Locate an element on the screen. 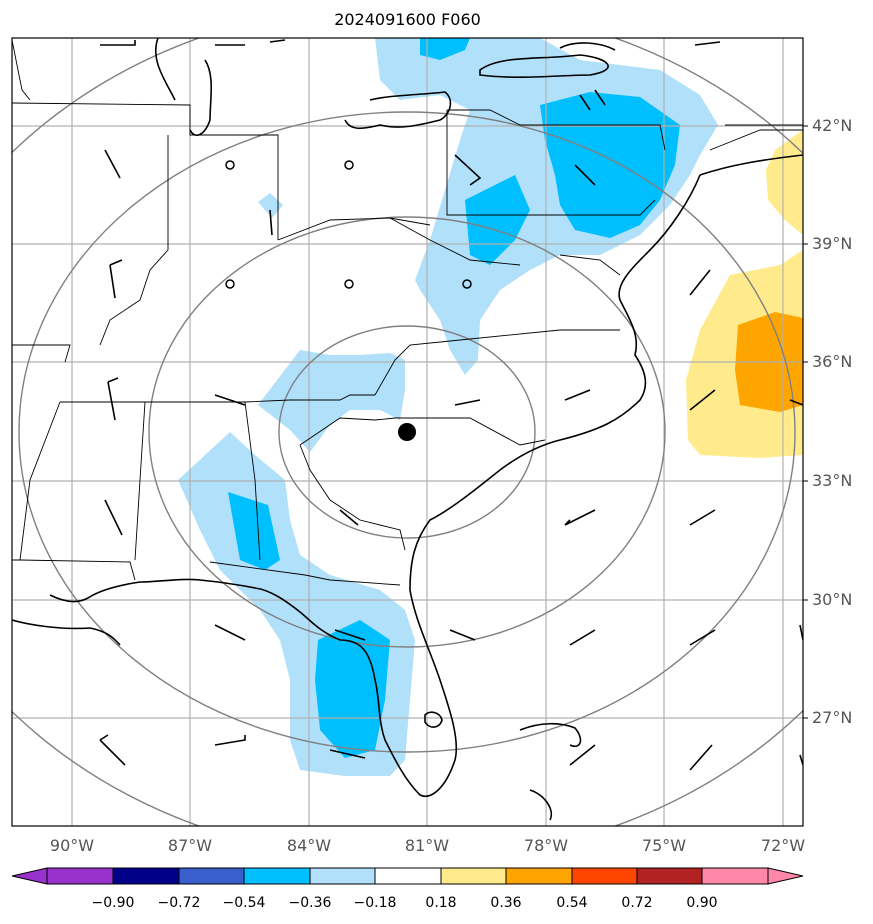 The width and height of the screenshot is (873, 924). colorbar-tick: 0.36 is located at coordinates (506, 903).